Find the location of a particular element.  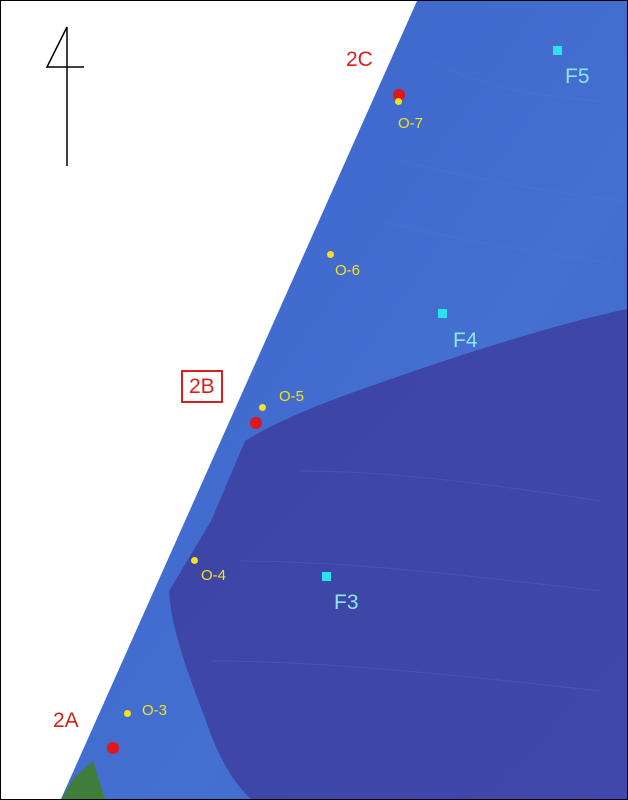

obs-label-o6: O-6 is located at coordinates (348, 270).